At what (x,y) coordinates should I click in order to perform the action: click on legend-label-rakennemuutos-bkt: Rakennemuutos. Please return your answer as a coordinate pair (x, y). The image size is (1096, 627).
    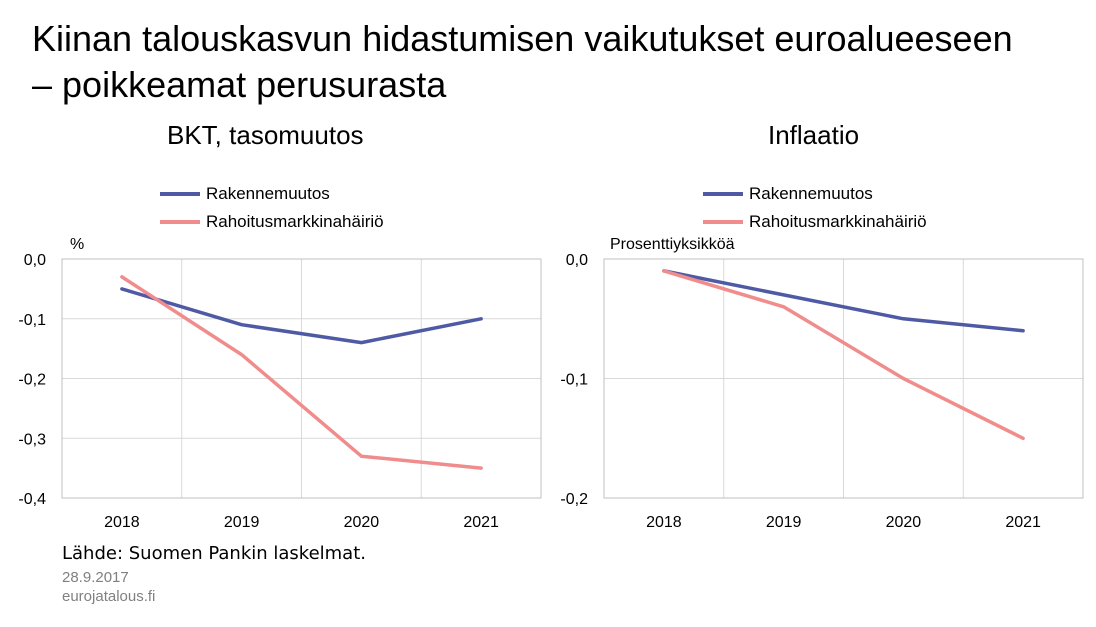
    Looking at the image, I should click on (268, 193).